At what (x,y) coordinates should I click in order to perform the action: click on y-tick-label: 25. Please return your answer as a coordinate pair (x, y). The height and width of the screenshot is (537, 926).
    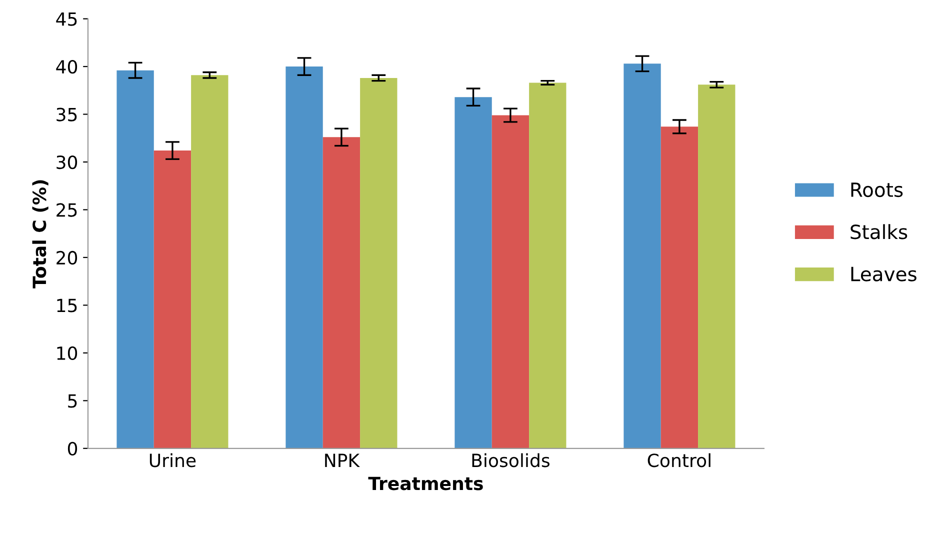
    Looking at the image, I should click on (66, 210).